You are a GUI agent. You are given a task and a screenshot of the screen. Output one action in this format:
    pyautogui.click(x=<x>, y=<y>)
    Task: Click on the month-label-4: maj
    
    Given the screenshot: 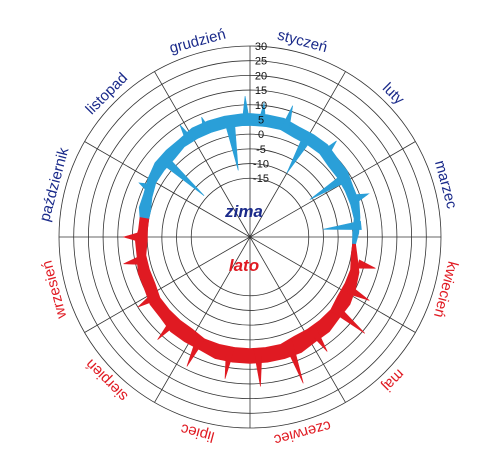 What is the action you would take?
    pyautogui.click(x=393, y=380)
    